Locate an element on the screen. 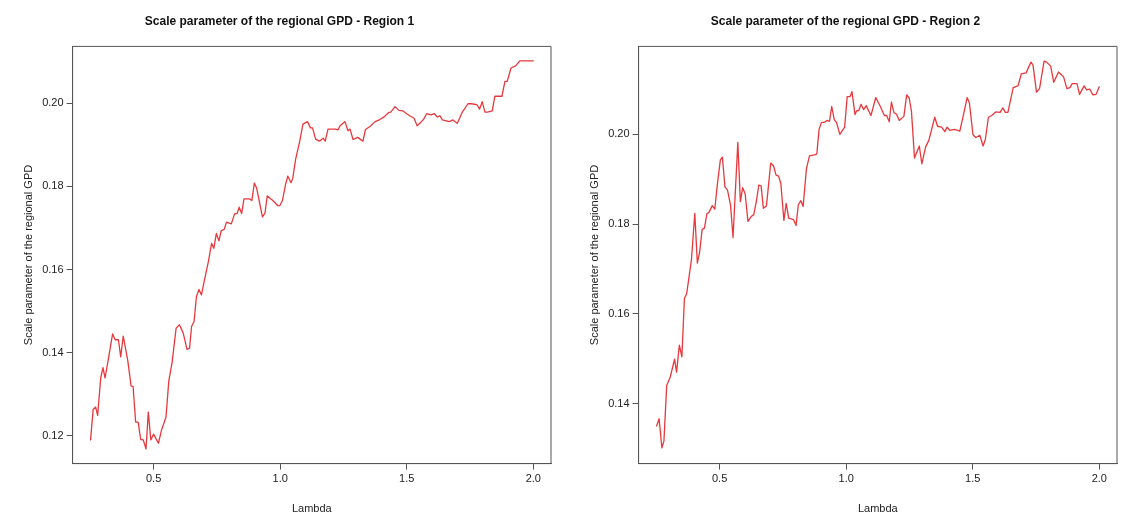 The height and width of the screenshot is (524, 1131). chart-title: Scale parameter of the regional GPD - Region 1 is located at coordinates (279, 20).